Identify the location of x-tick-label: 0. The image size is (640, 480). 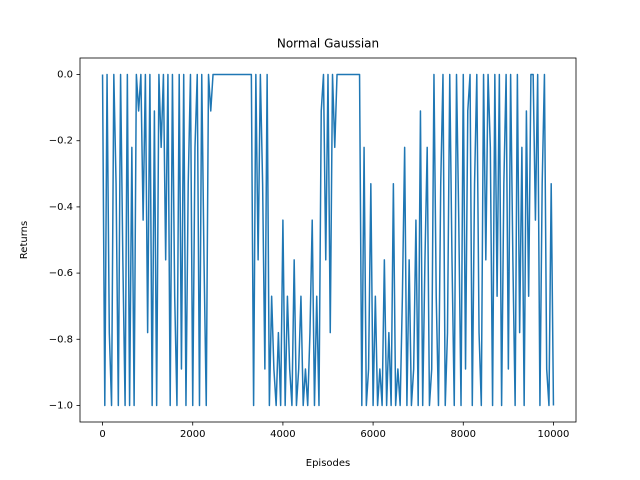
(102, 434).